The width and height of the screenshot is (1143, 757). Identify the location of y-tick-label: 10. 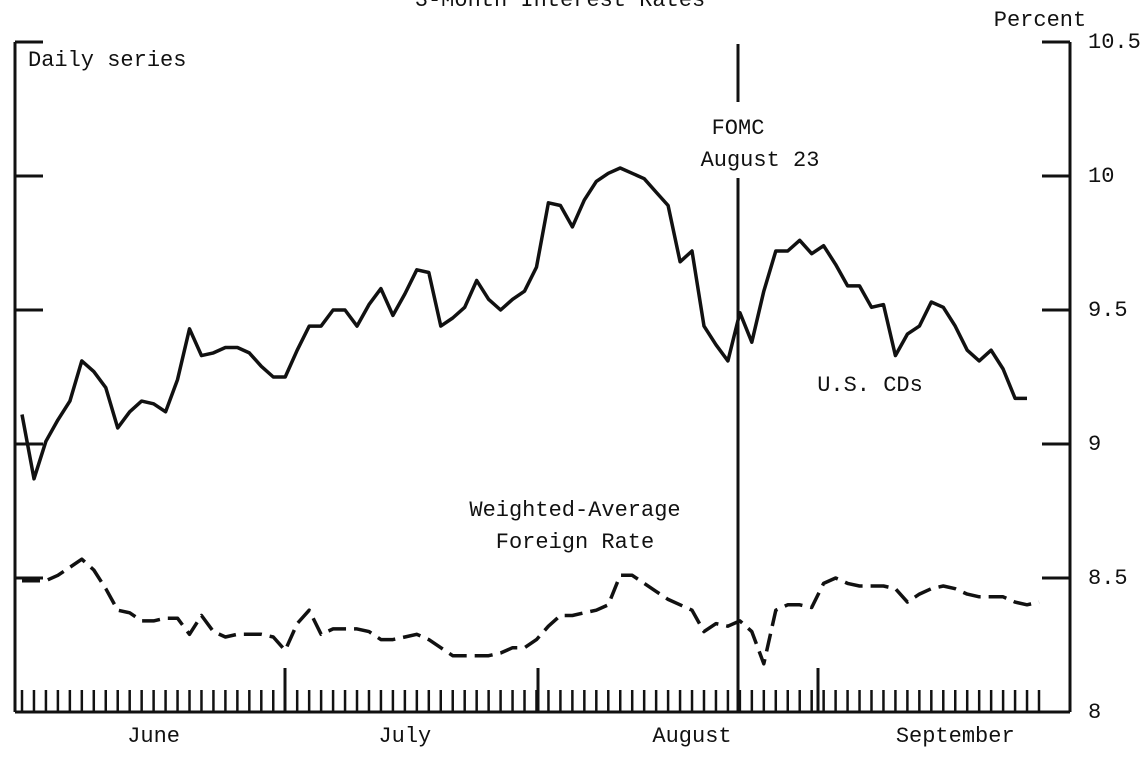
(1101, 176).